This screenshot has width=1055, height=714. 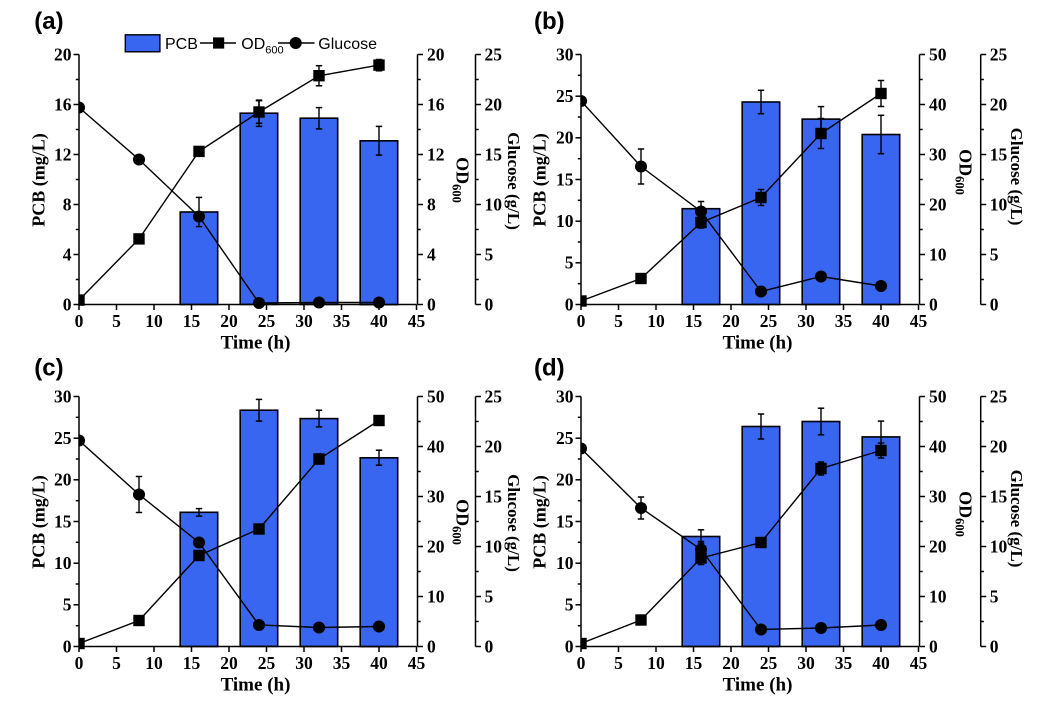 What do you see at coordinates (181, 44) in the screenshot?
I see `svg-text: PCB` at bounding box center [181, 44].